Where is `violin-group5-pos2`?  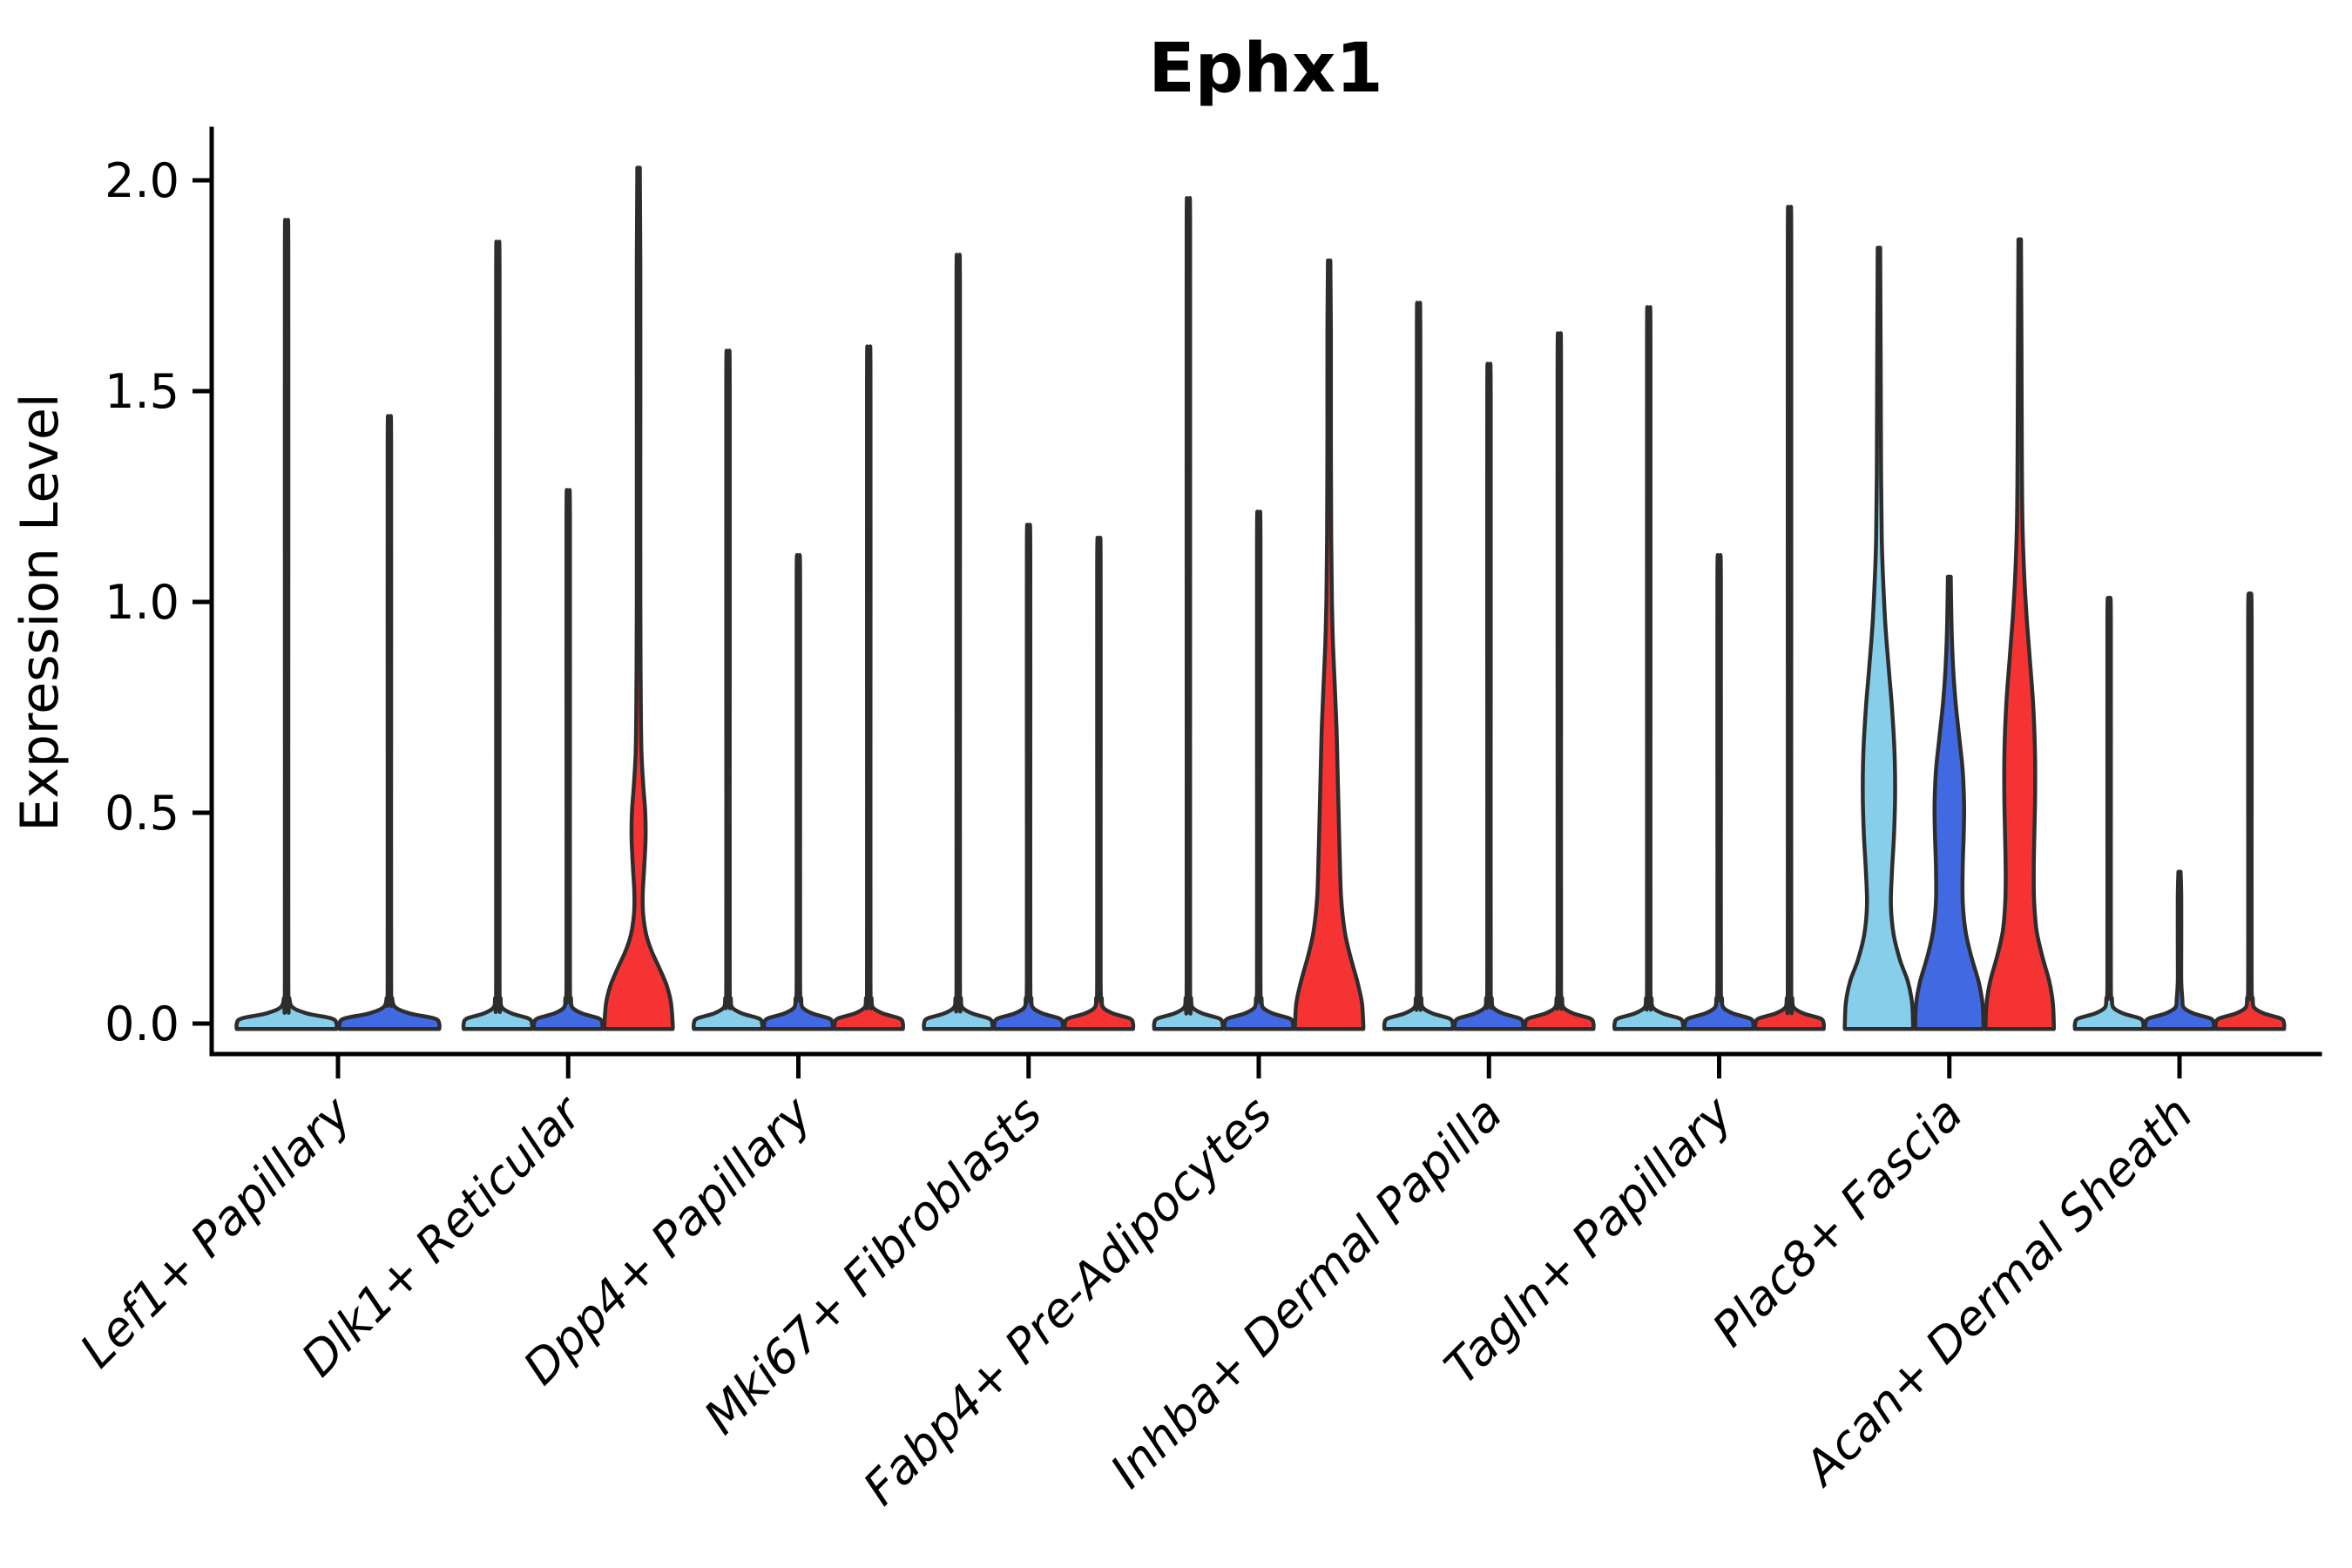 violin-group5-pos2 is located at coordinates (1258, 770).